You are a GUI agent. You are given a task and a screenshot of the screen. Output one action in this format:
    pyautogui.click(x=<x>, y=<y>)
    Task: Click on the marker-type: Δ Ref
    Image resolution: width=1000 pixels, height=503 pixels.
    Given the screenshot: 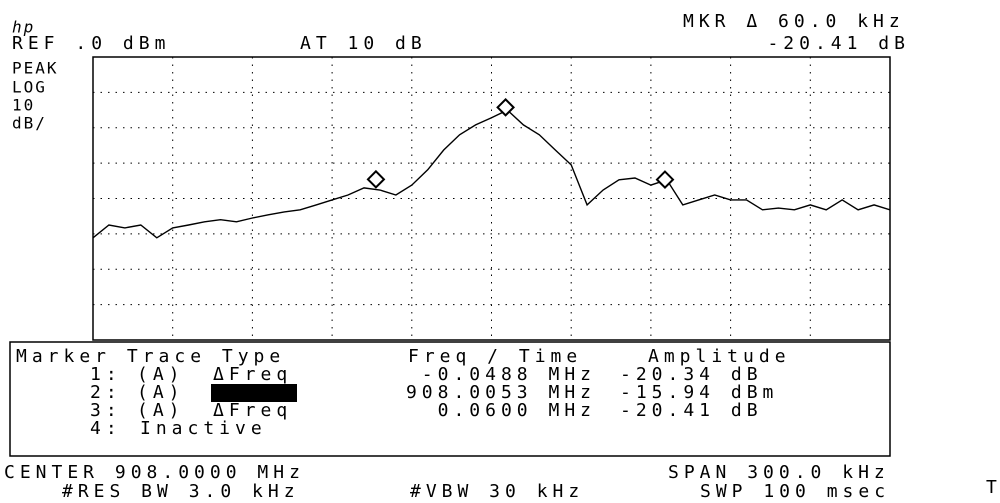 What is the action you would take?
    pyautogui.click(x=252, y=392)
    